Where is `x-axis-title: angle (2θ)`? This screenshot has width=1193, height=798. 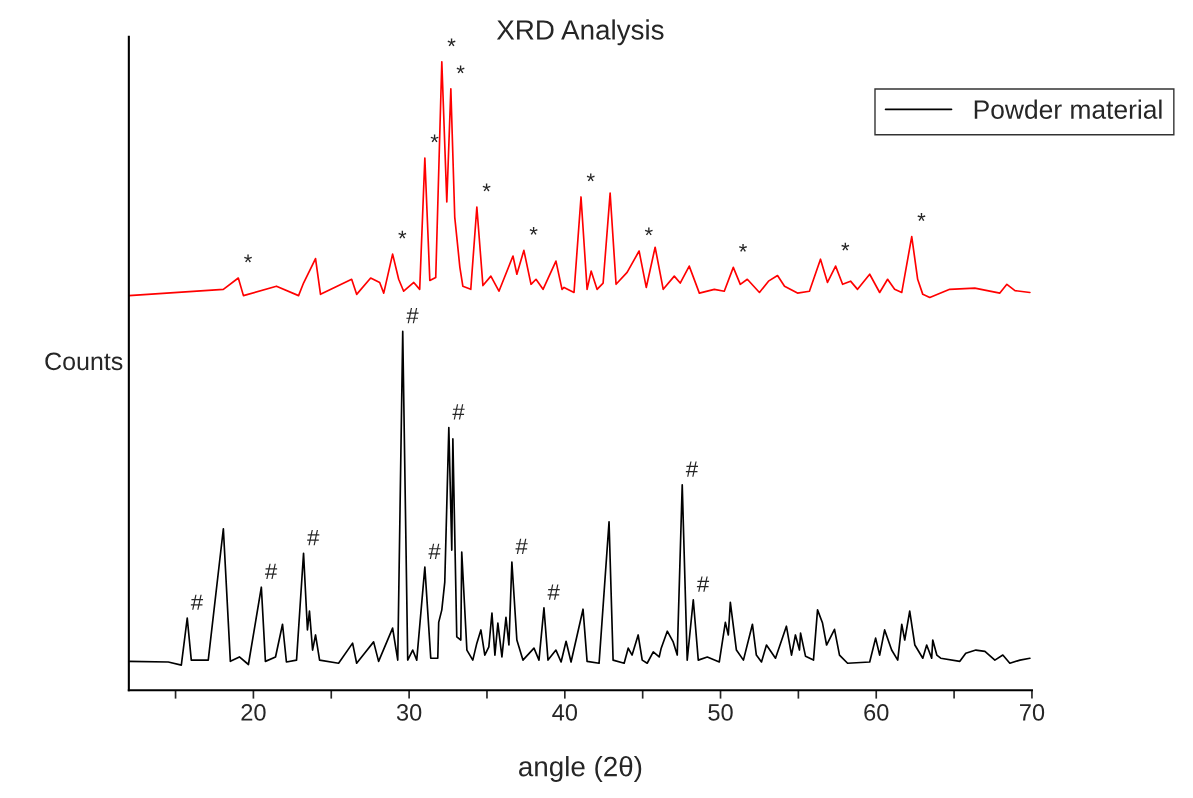 x-axis-title: angle (2θ) is located at coordinates (580, 769).